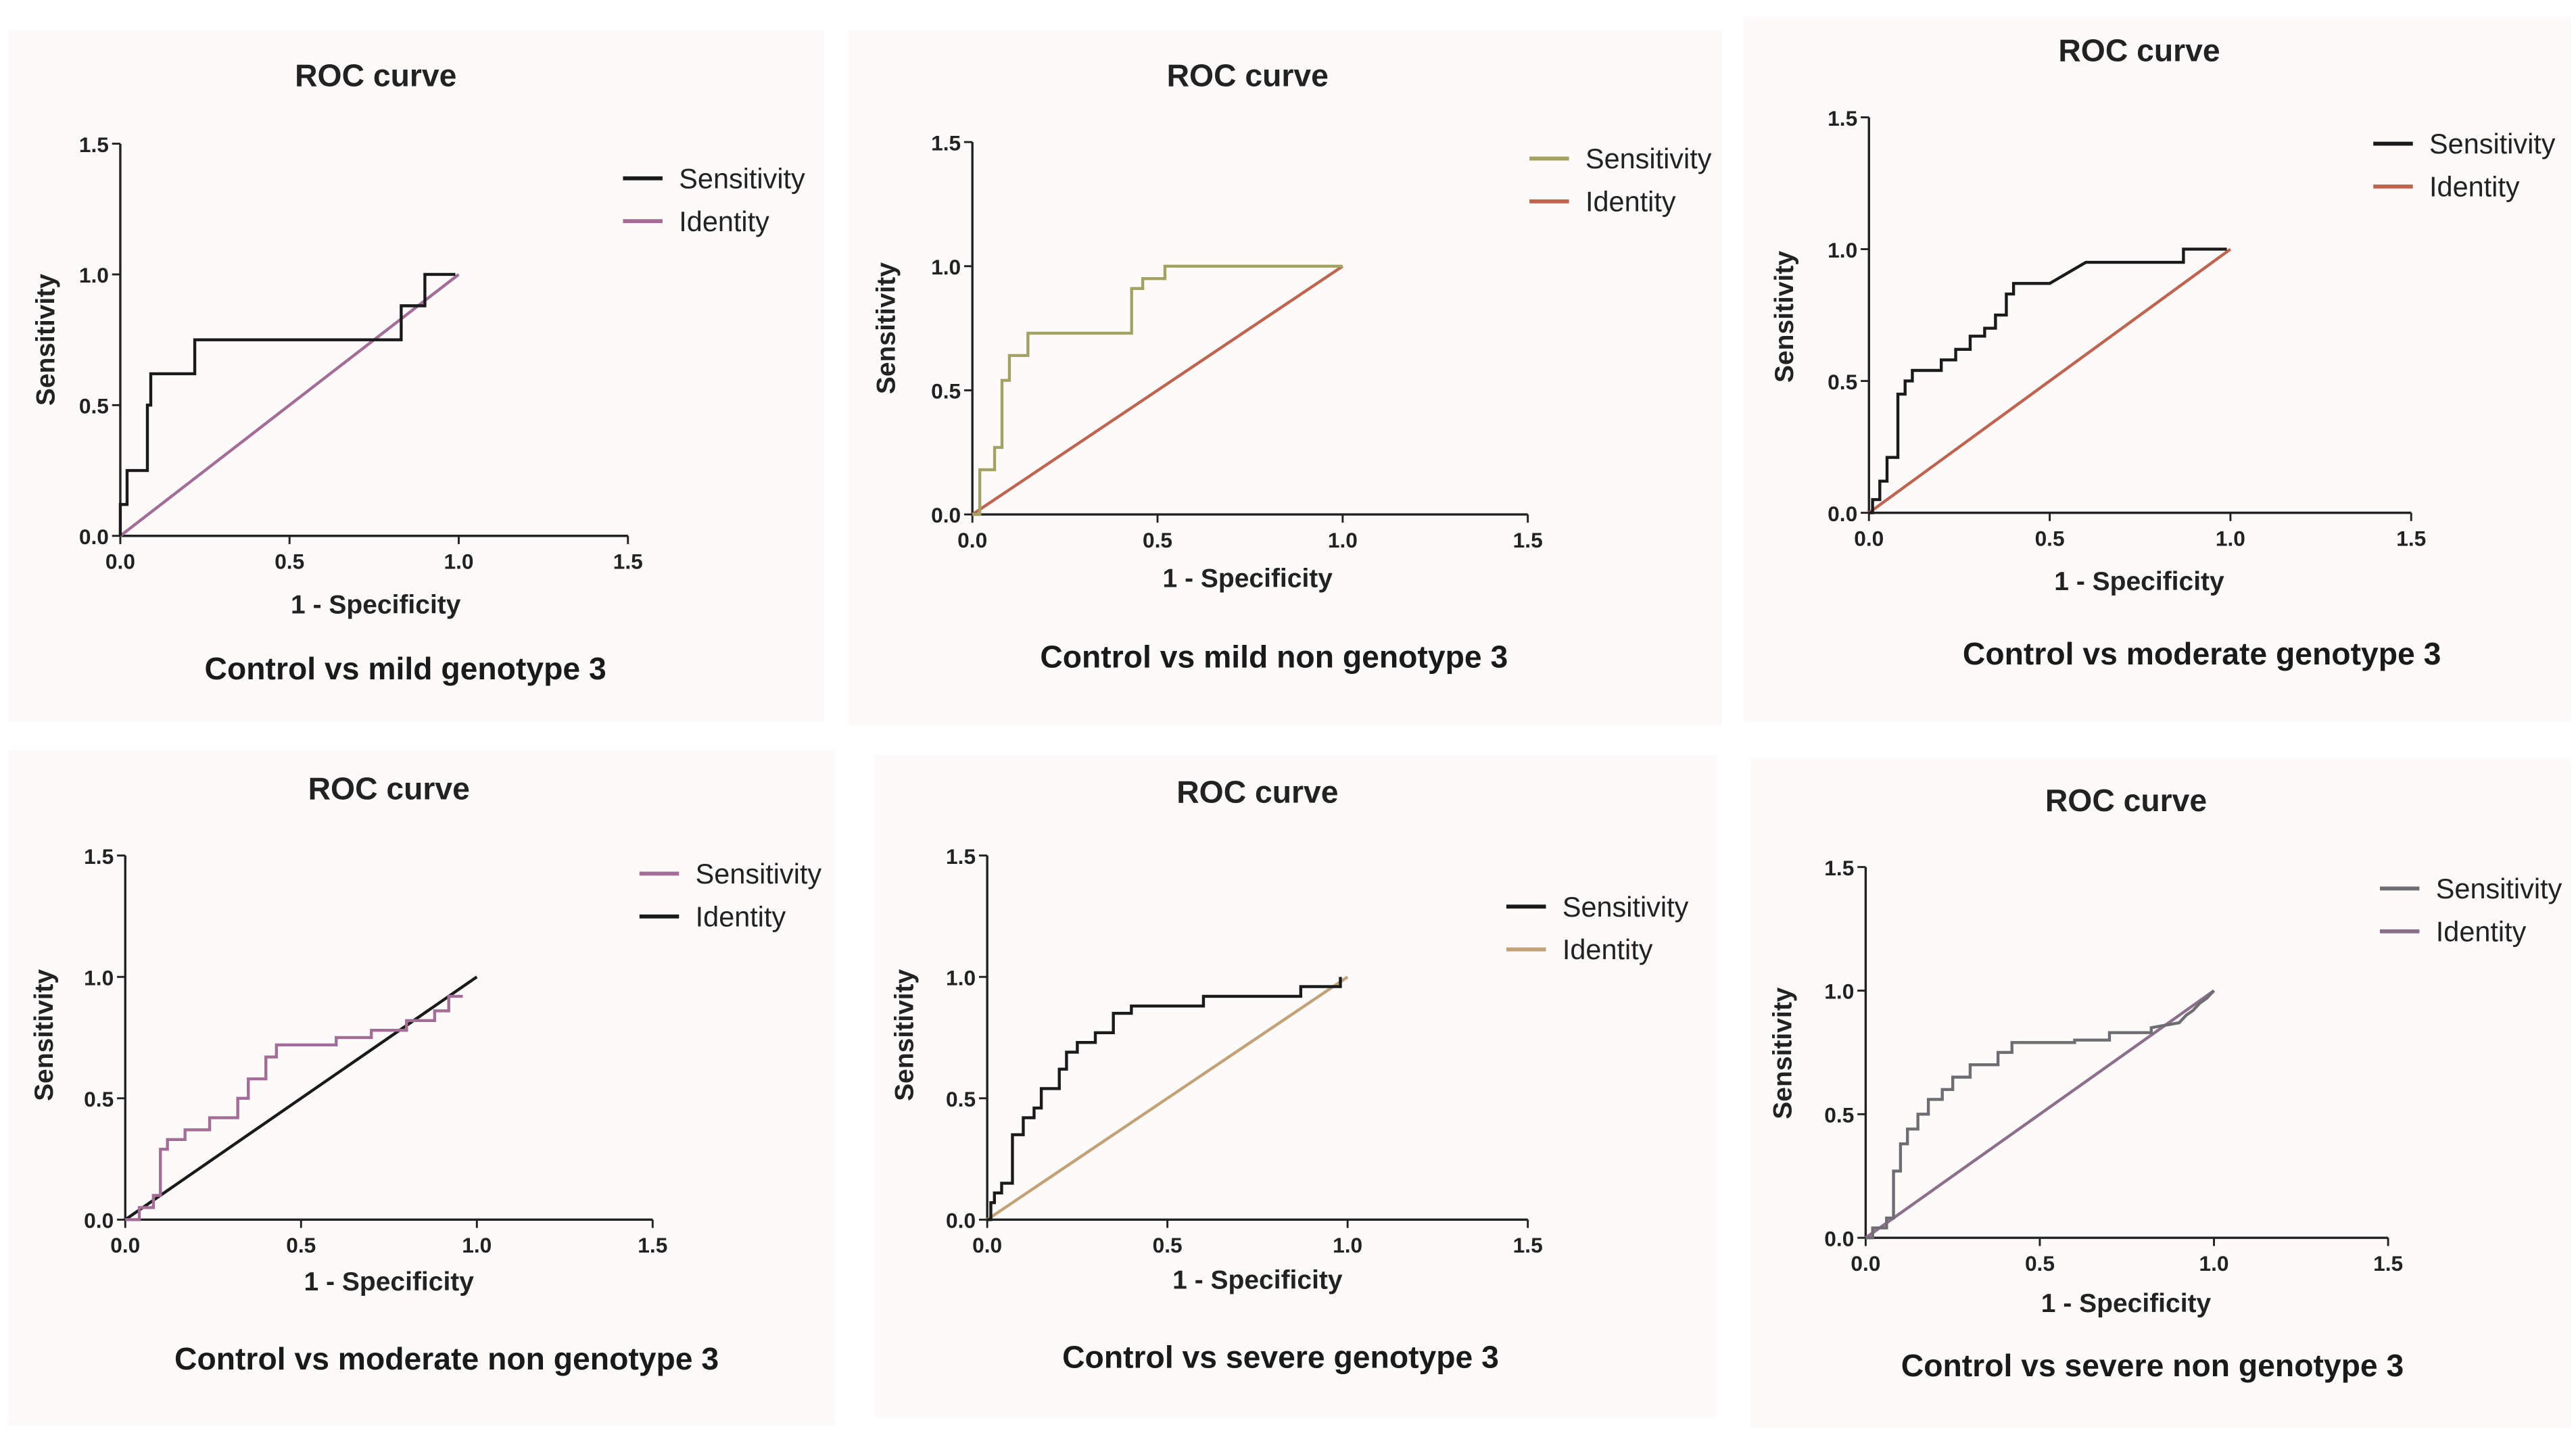 The width and height of the screenshot is (2576, 1431). What do you see at coordinates (2202, 653) in the screenshot?
I see `chart-caption: Control vs moderate genotype 3` at bounding box center [2202, 653].